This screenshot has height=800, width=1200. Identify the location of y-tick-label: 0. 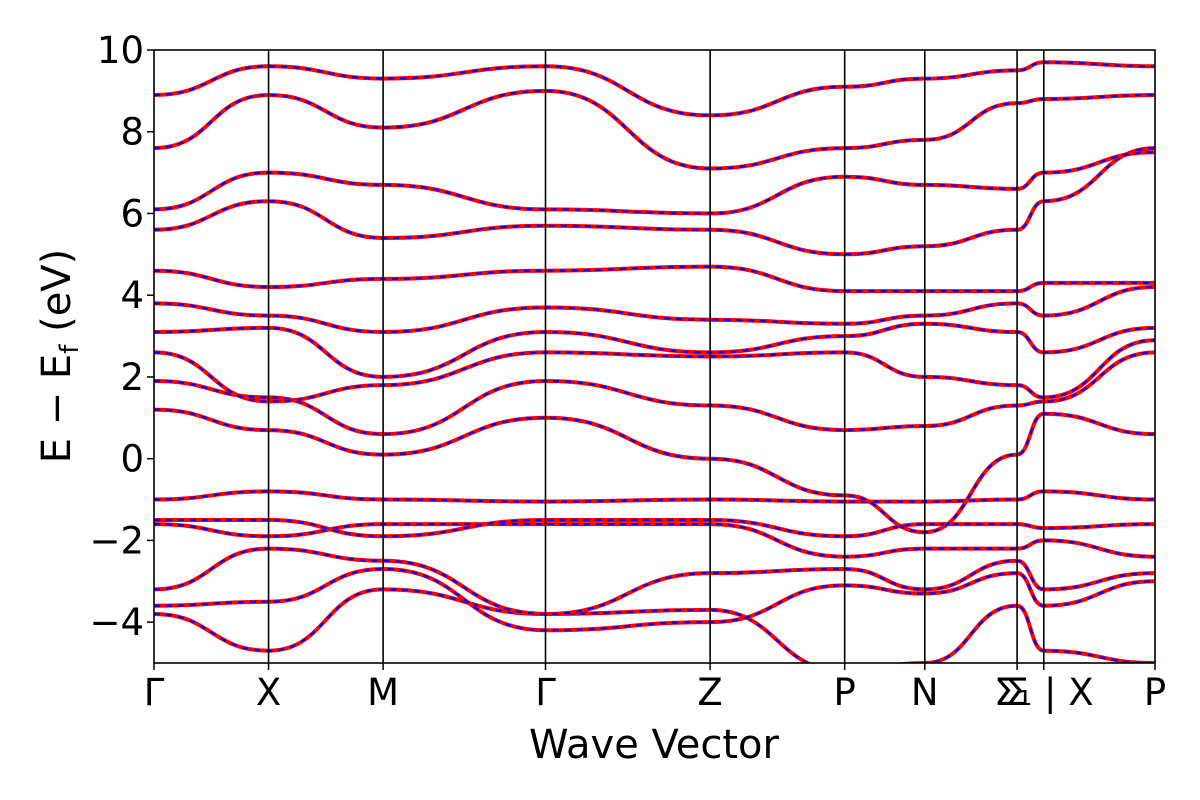
(132, 459).